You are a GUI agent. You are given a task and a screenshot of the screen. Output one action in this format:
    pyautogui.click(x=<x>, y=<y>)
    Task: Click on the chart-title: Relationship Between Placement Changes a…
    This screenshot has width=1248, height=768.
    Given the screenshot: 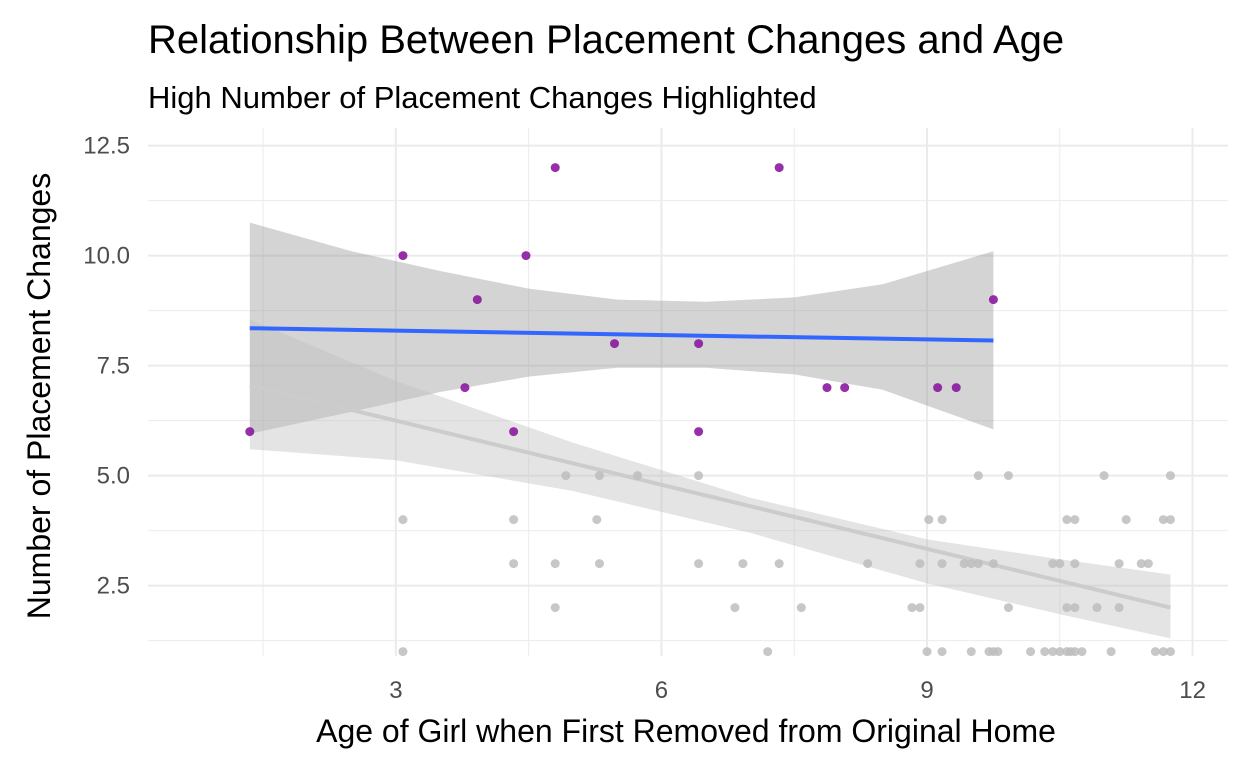 What is the action you would take?
    pyautogui.click(x=606, y=40)
    